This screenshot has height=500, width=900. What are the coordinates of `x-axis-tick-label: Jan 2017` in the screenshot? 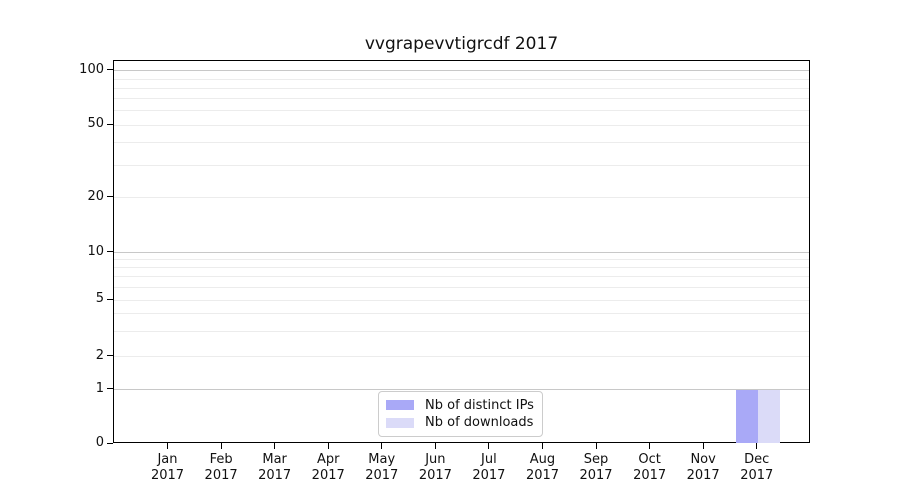 It's located at (168, 467).